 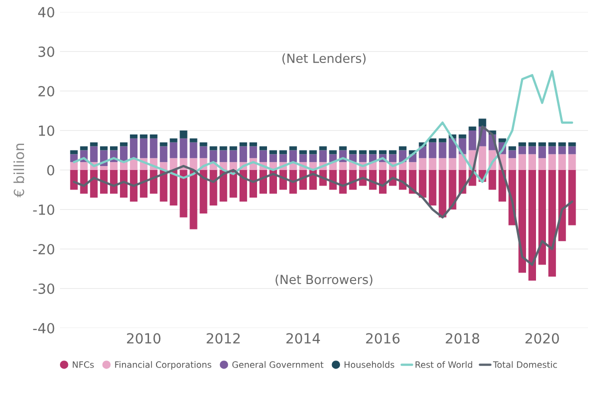 What do you see at coordinates (18, 171) in the screenshot?
I see `y-axis-title: € billion` at bounding box center [18, 171].